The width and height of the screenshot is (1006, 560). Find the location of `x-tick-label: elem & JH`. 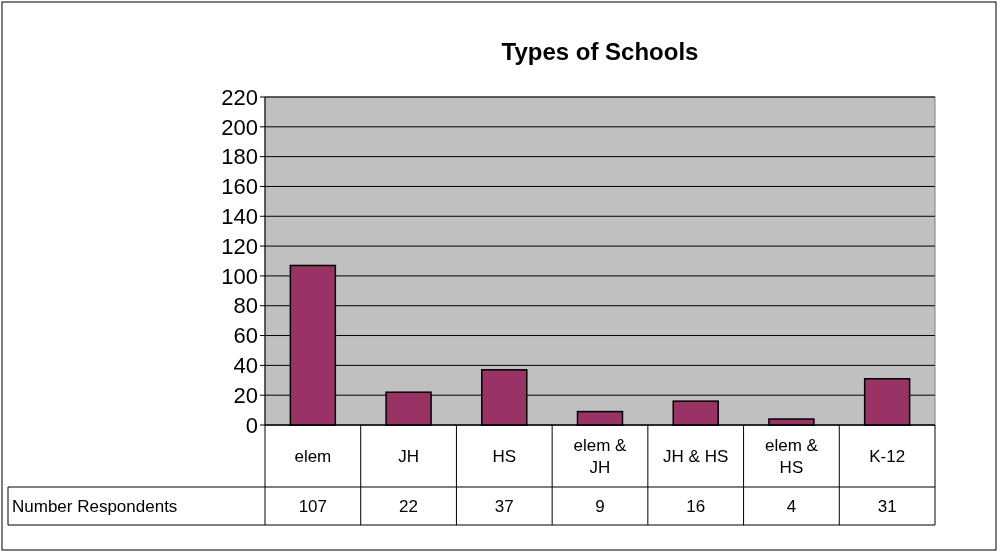

x-tick-label: elem & JH is located at coordinates (600, 456).